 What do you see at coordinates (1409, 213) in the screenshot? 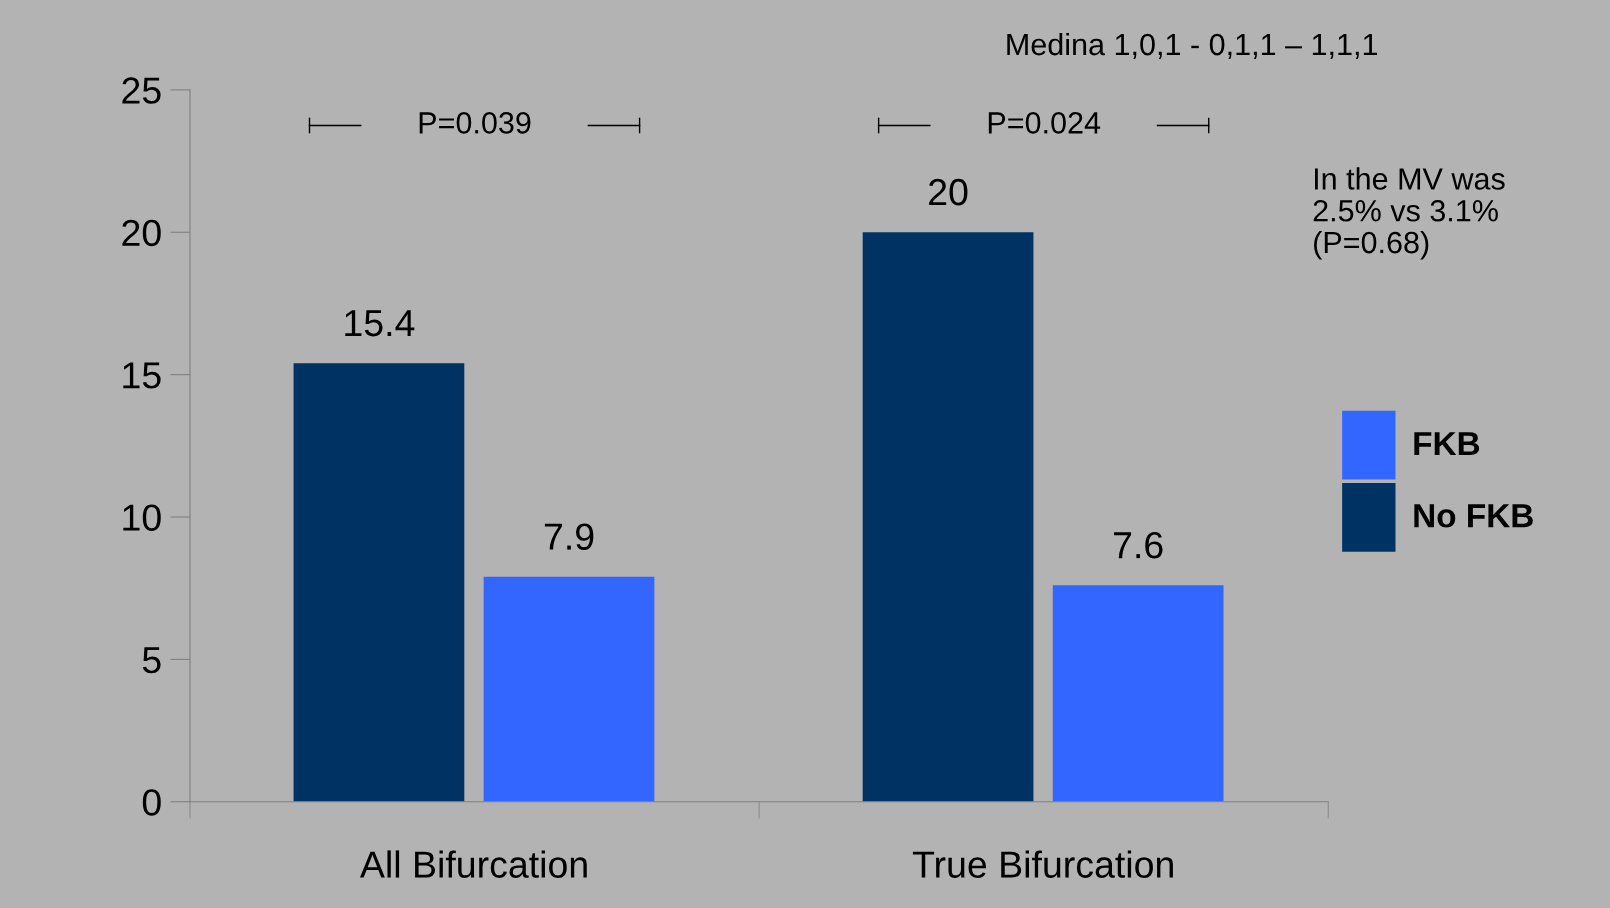
I see `annotation: In the MV was 2.5% vs 3.1% (P=0.68)` at bounding box center [1409, 213].